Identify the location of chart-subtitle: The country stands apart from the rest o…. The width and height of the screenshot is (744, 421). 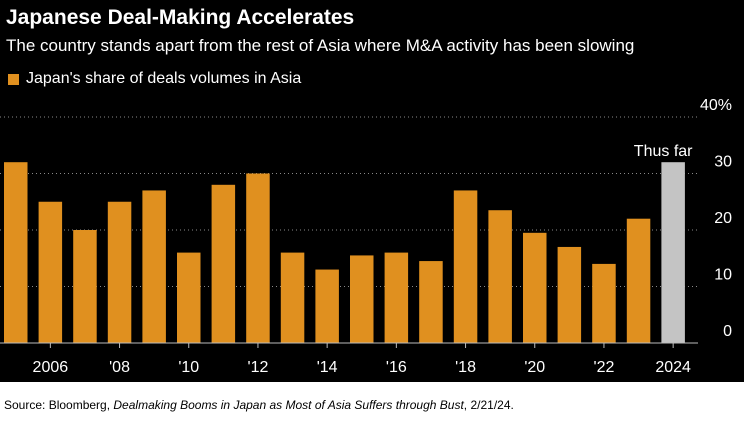
(320, 45).